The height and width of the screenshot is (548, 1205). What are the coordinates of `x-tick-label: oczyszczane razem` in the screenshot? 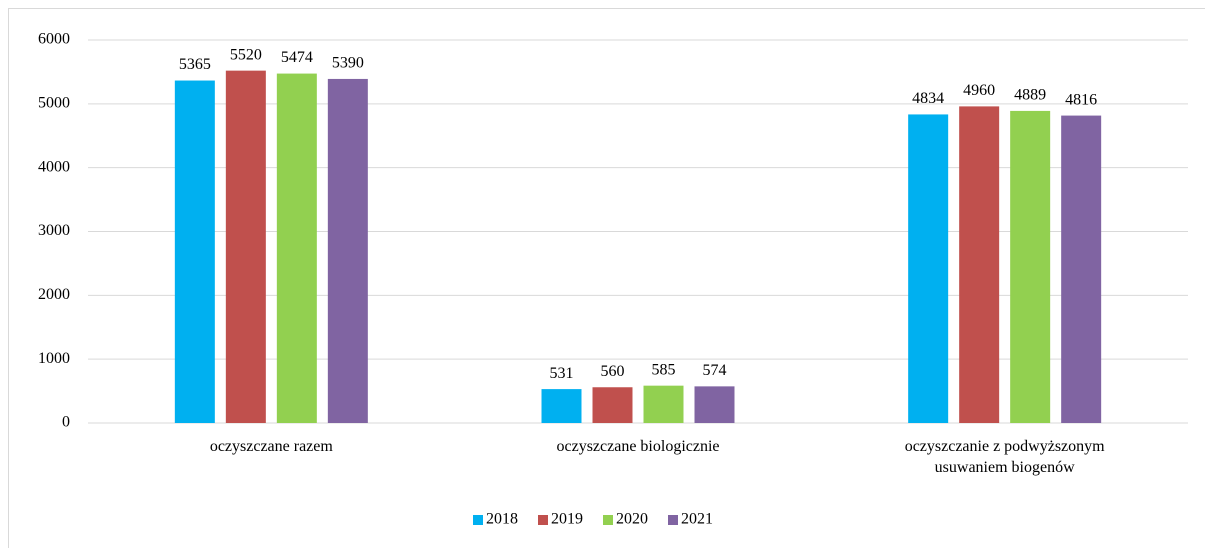 It's located at (271, 446).